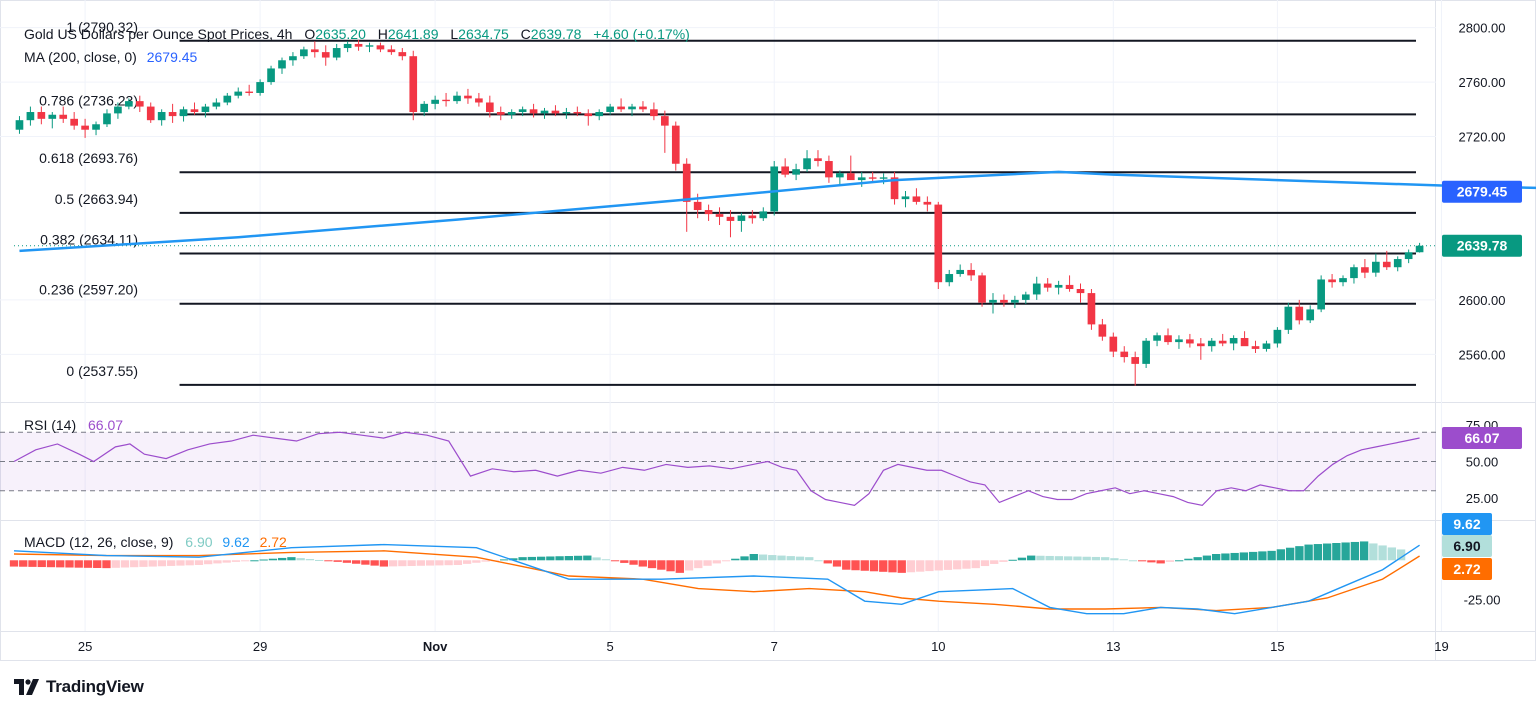 This screenshot has height=711, width=1536. What do you see at coordinates (716, 579) in the screenshot?
I see `macd-line` at bounding box center [716, 579].